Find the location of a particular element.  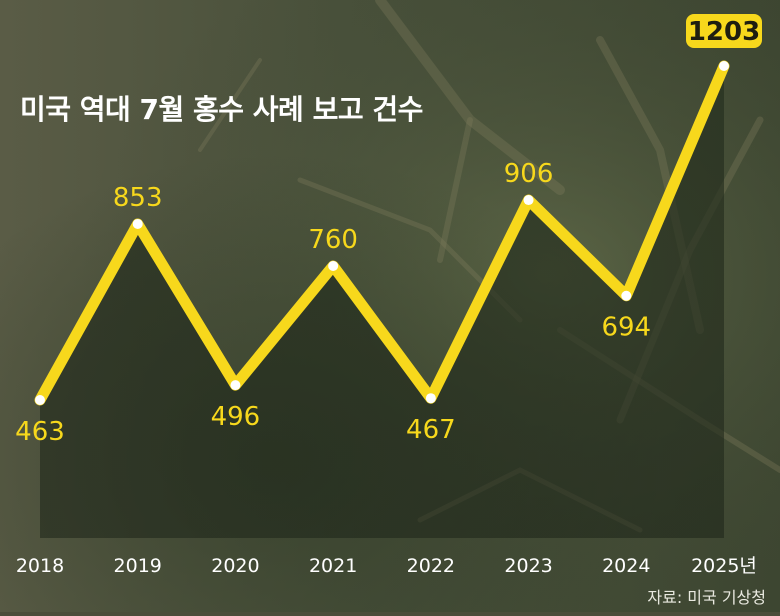

chart-title: 미국 역대 7월 홍수 사례 보고 건수 is located at coordinates (221, 109).